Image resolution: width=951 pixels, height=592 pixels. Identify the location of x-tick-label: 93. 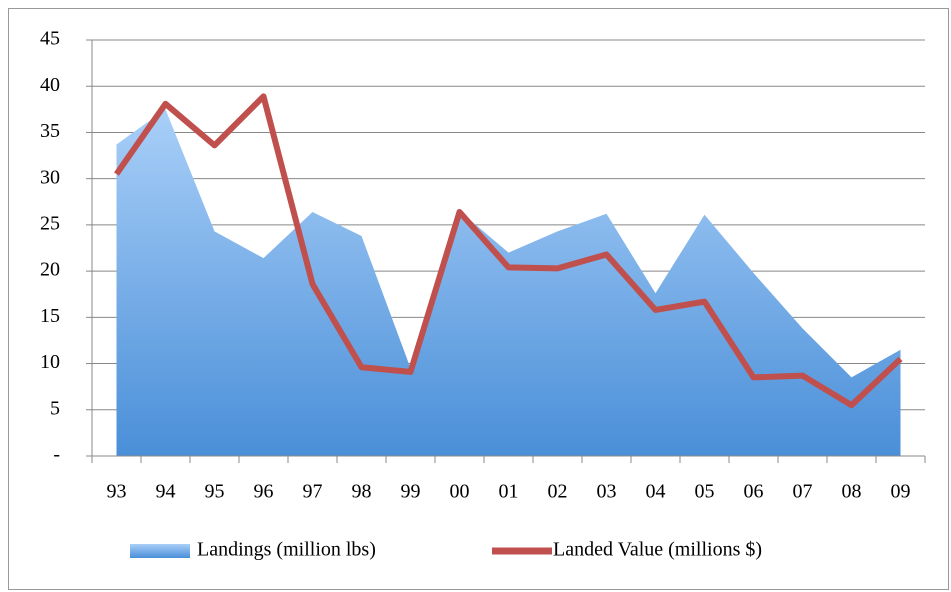
(117, 492).